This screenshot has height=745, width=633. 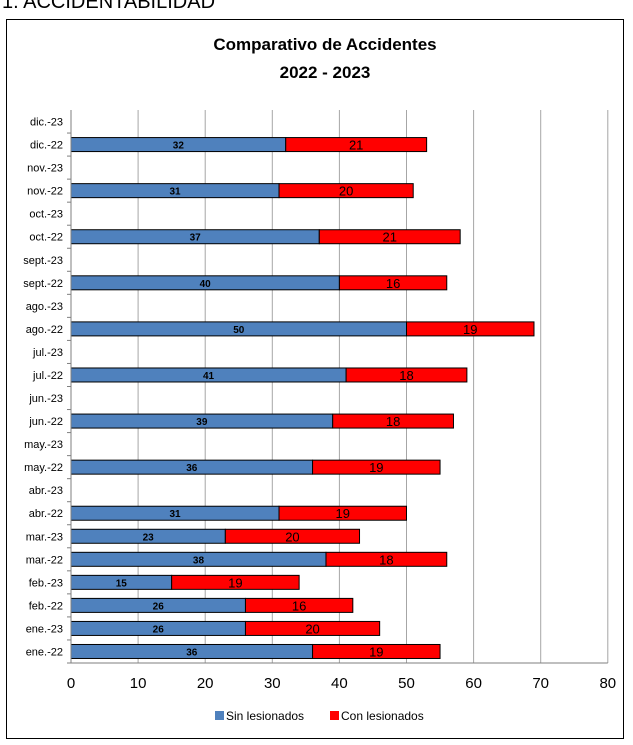 What do you see at coordinates (44, 307) in the screenshot?
I see `y-tick-label: ago.-23` at bounding box center [44, 307].